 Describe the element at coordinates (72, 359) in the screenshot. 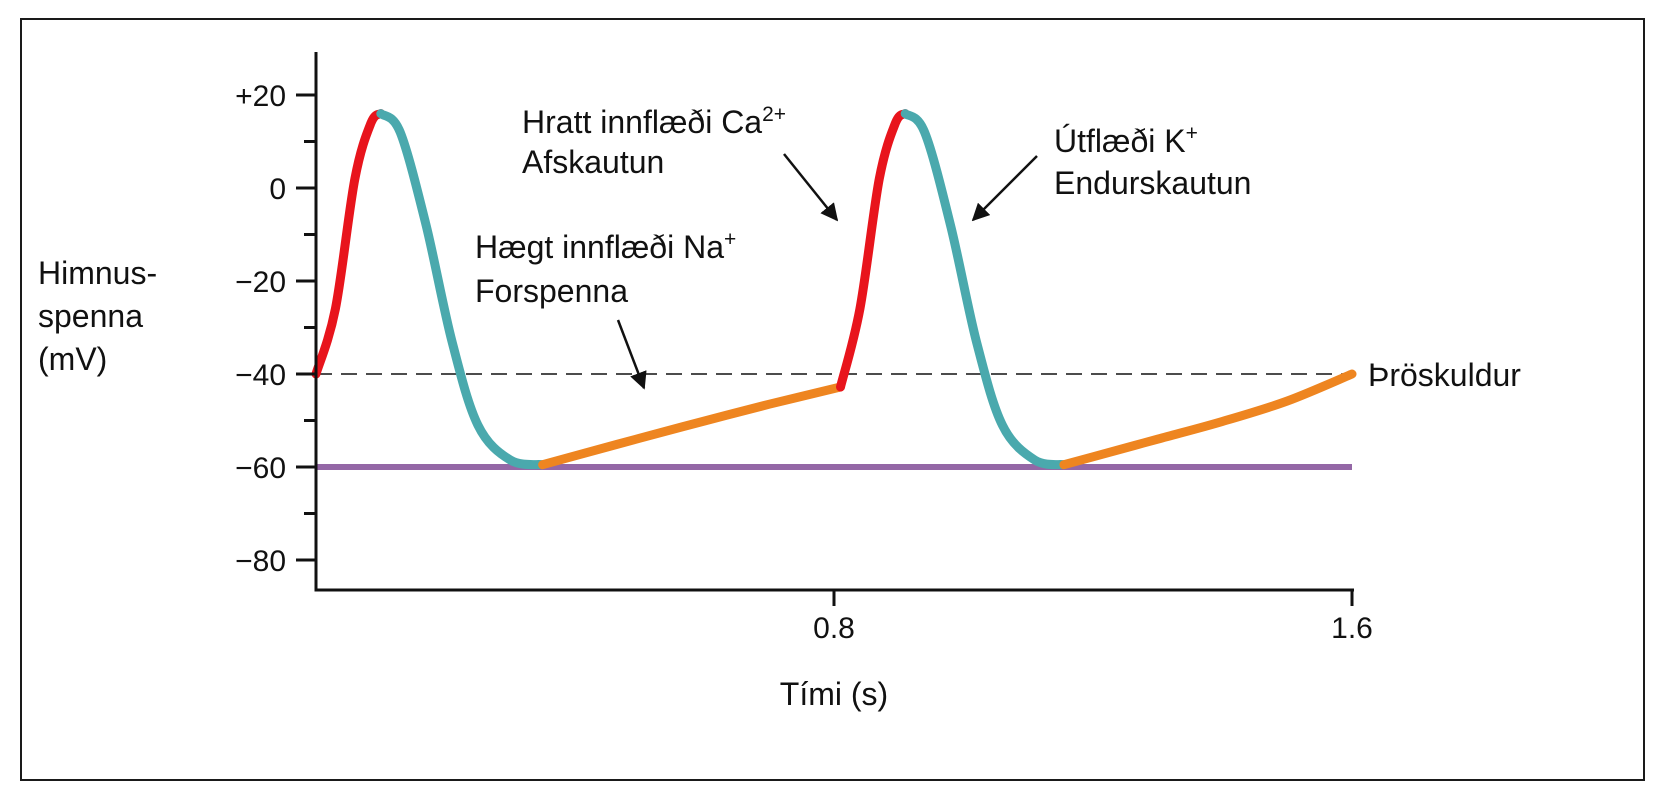

I see `y-axis-label-line-3: (mV)` at that location.